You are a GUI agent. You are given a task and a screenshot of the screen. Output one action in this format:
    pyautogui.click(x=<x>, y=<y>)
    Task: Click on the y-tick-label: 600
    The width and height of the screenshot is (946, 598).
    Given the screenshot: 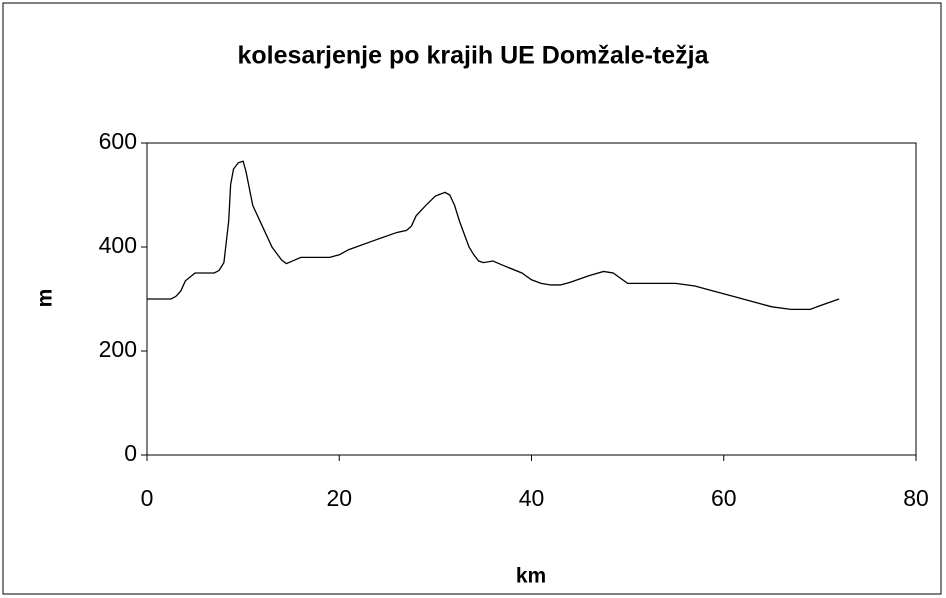 What is the action you would take?
    pyautogui.click(x=118, y=141)
    